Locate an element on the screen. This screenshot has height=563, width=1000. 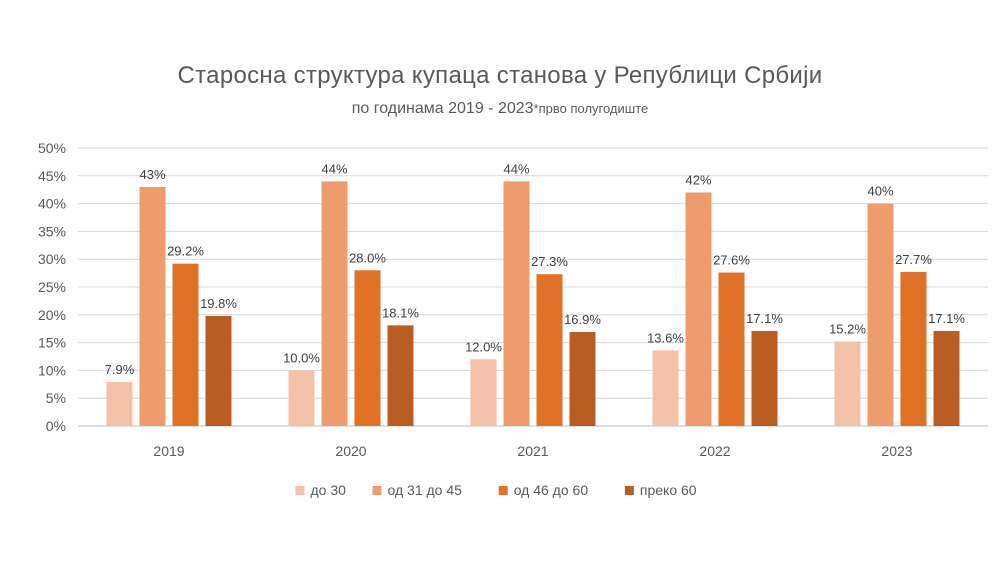
data-label: 7.9% is located at coordinates (120, 369).